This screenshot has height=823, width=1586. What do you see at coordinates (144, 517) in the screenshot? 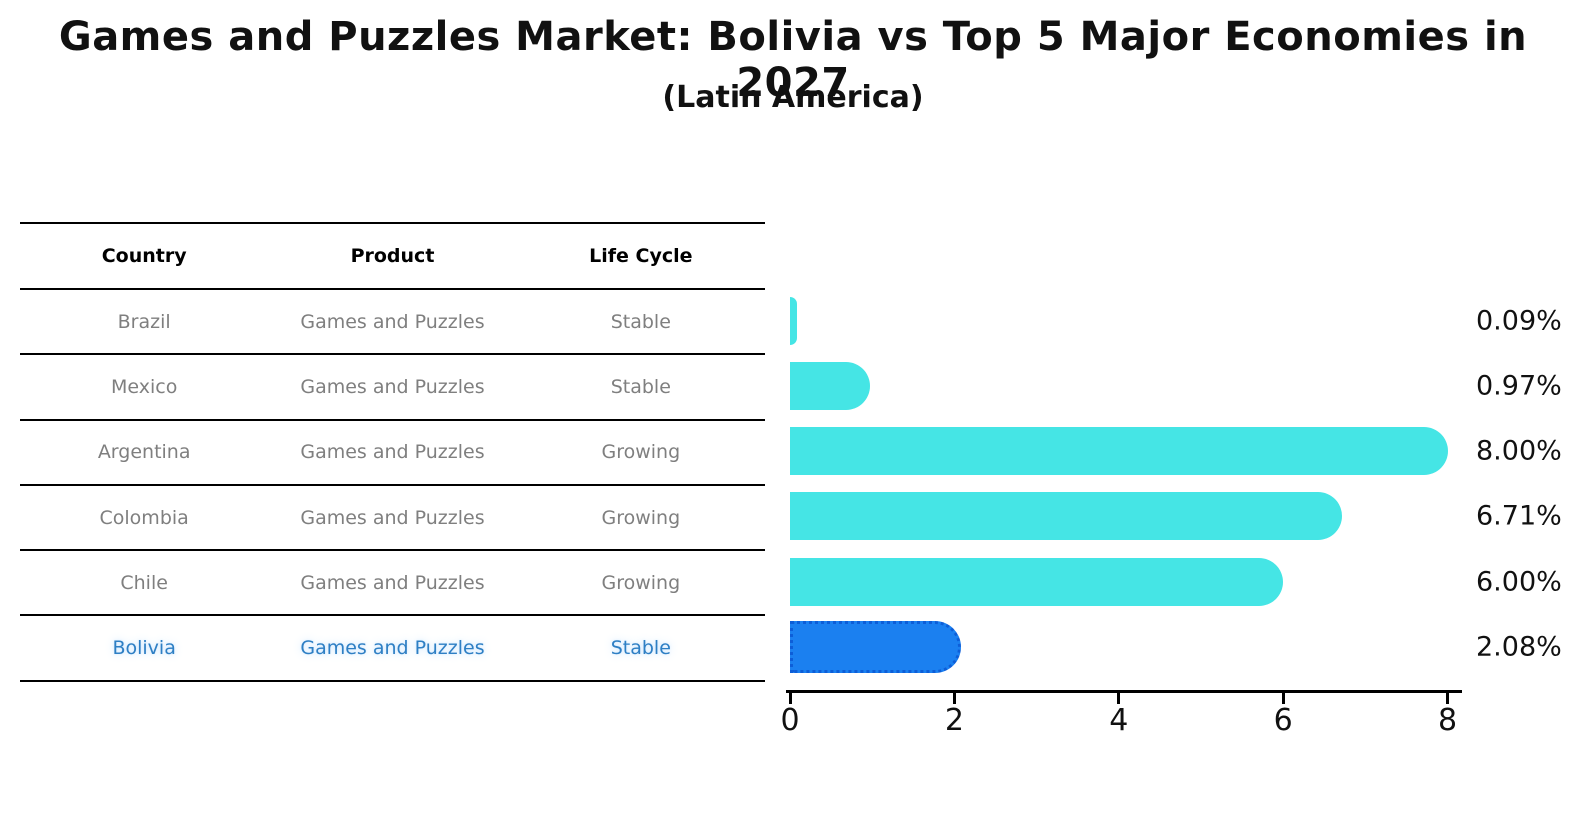
I see `country-cell: Colombia` at bounding box center [144, 517].